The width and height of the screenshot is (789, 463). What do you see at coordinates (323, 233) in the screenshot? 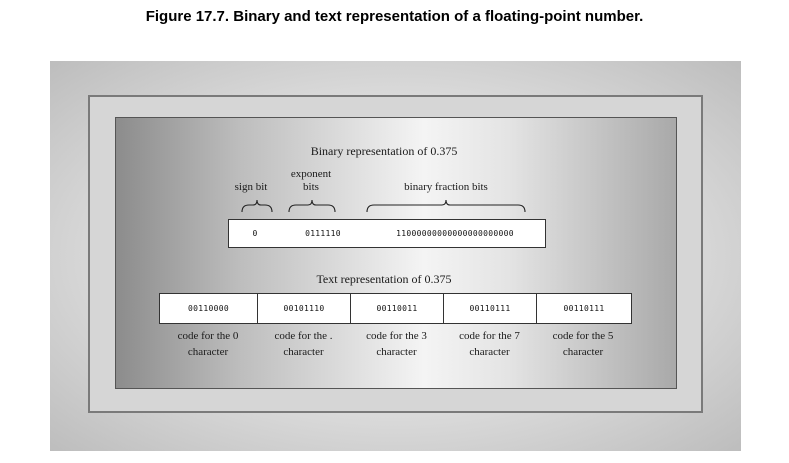
I see `exponent-bits-value: 0111110` at bounding box center [323, 233].